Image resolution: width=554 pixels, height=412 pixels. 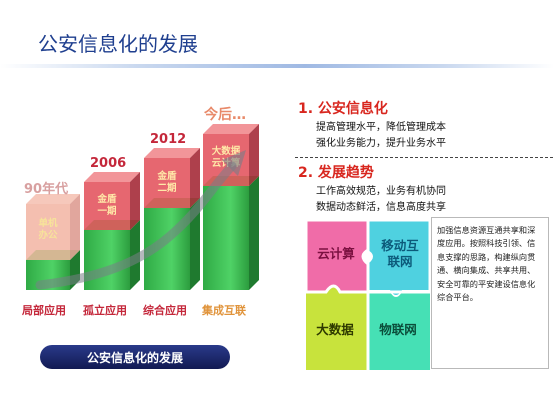 I want to click on section-1-line-2: 强化业务能力，提升业务水平, so click(x=381, y=143).